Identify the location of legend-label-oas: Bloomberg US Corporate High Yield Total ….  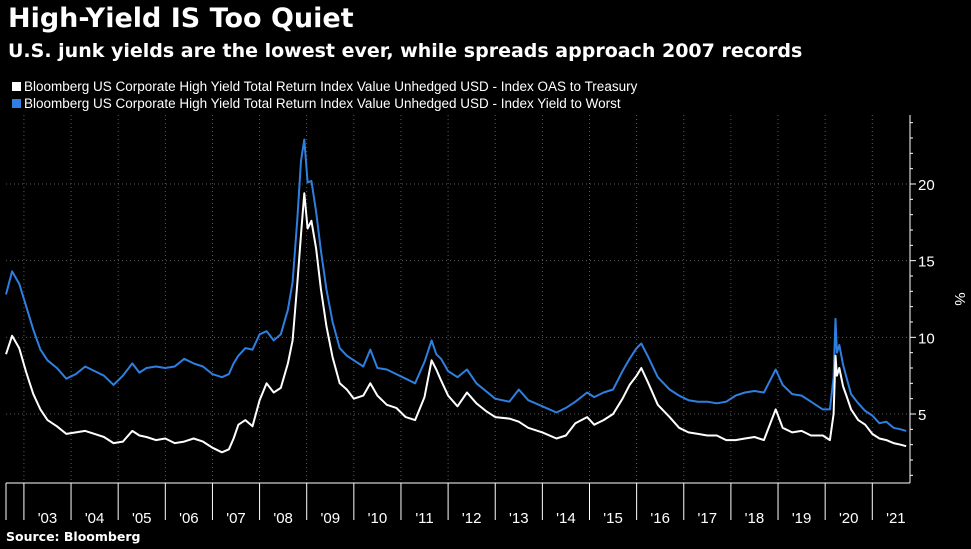
(331, 86).